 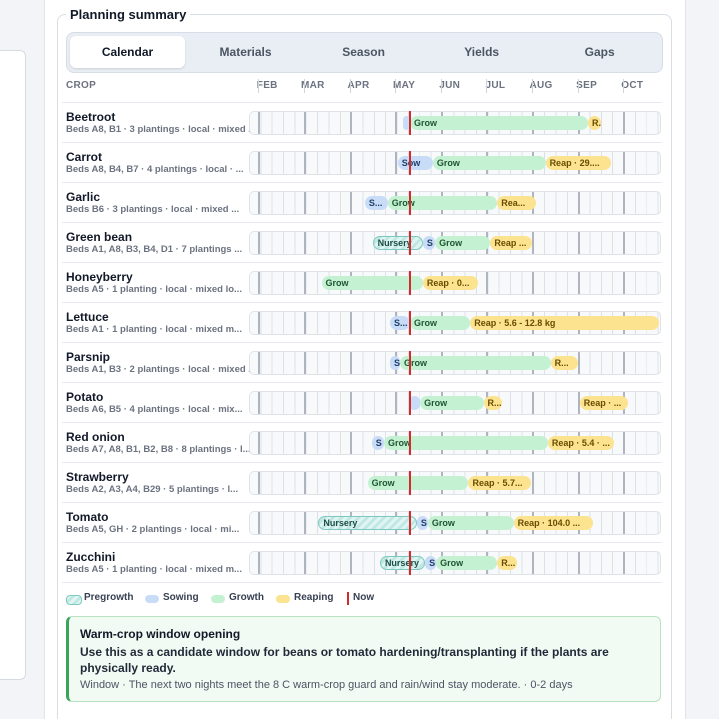 What do you see at coordinates (84, 157) in the screenshot?
I see `crop-name: Carrot` at bounding box center [84, 157].